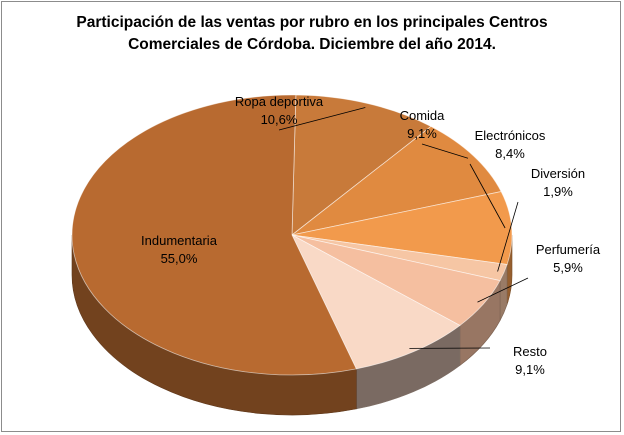  Describe the element at coordinates (530, 351) in the screenshot. I see `slice-label-resto: Resto` at that location.